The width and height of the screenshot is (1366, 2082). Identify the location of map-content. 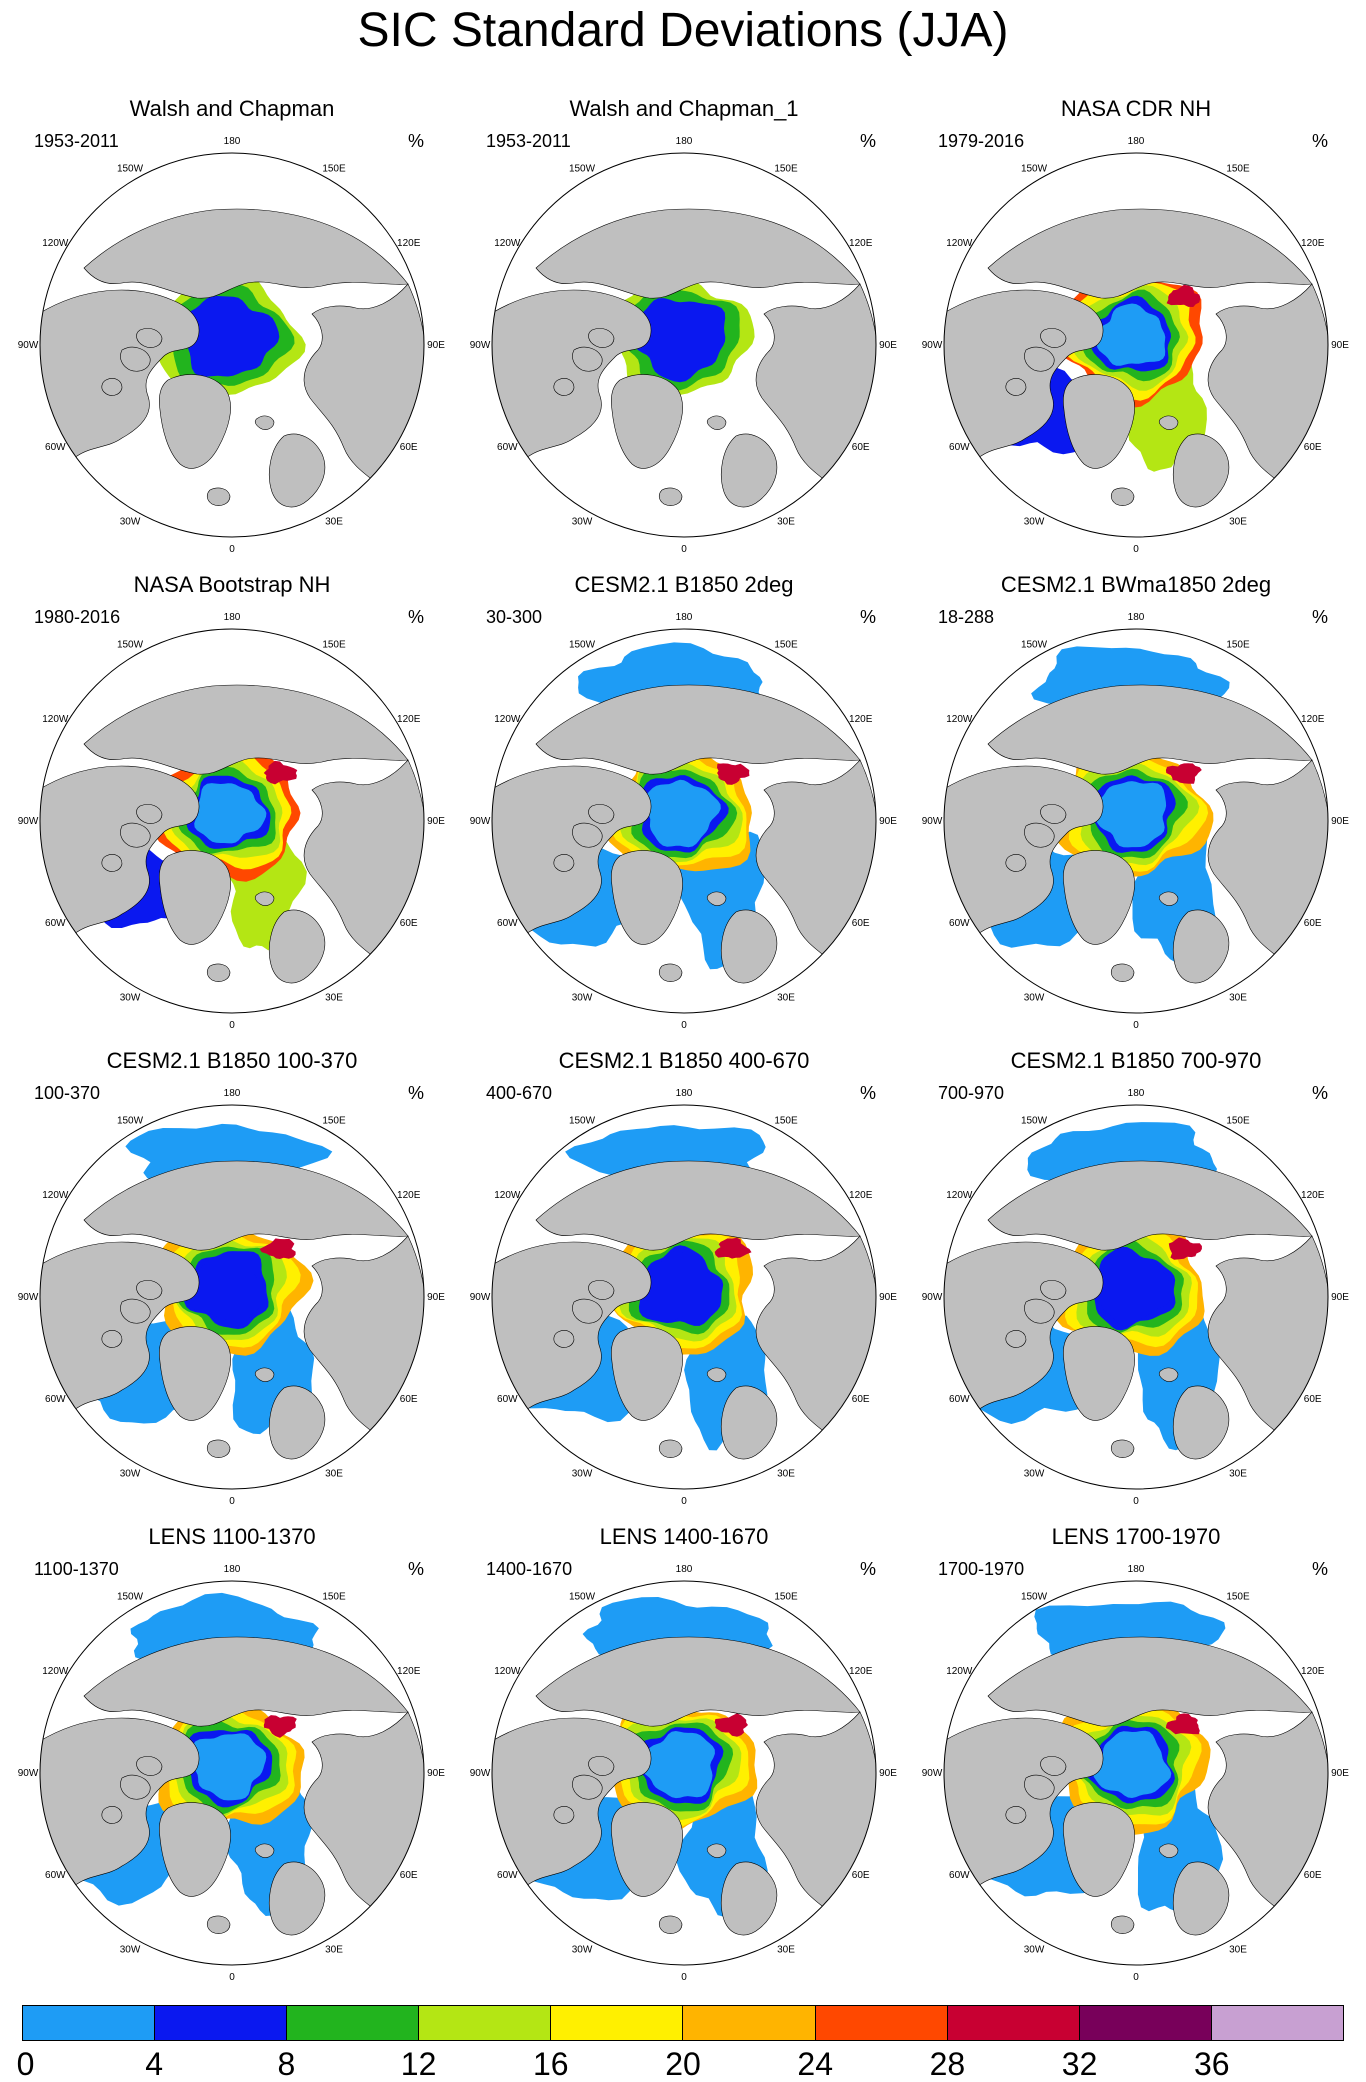
(1136, 1291).